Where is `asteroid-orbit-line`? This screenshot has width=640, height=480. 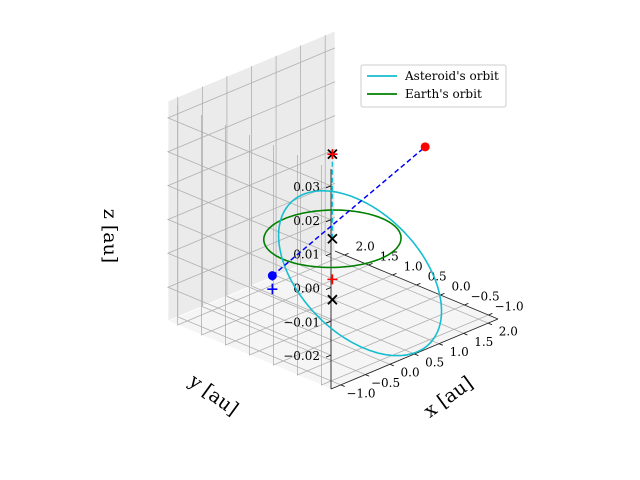 asteroid-orbit-line is located at coordinates (360, 273).